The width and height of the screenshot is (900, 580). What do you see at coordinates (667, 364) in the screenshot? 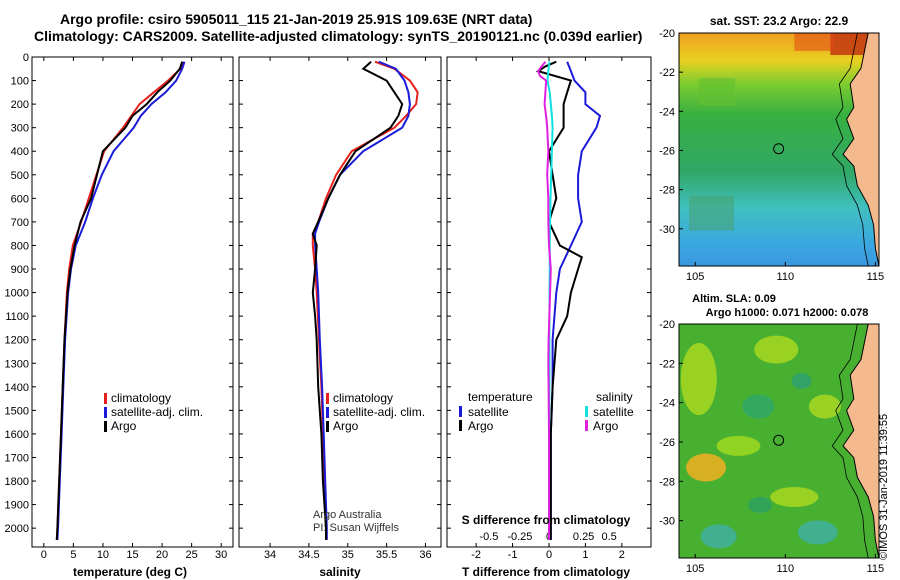
I see `sla-map-ytick-label: -22` at bounding box center [667, 364].